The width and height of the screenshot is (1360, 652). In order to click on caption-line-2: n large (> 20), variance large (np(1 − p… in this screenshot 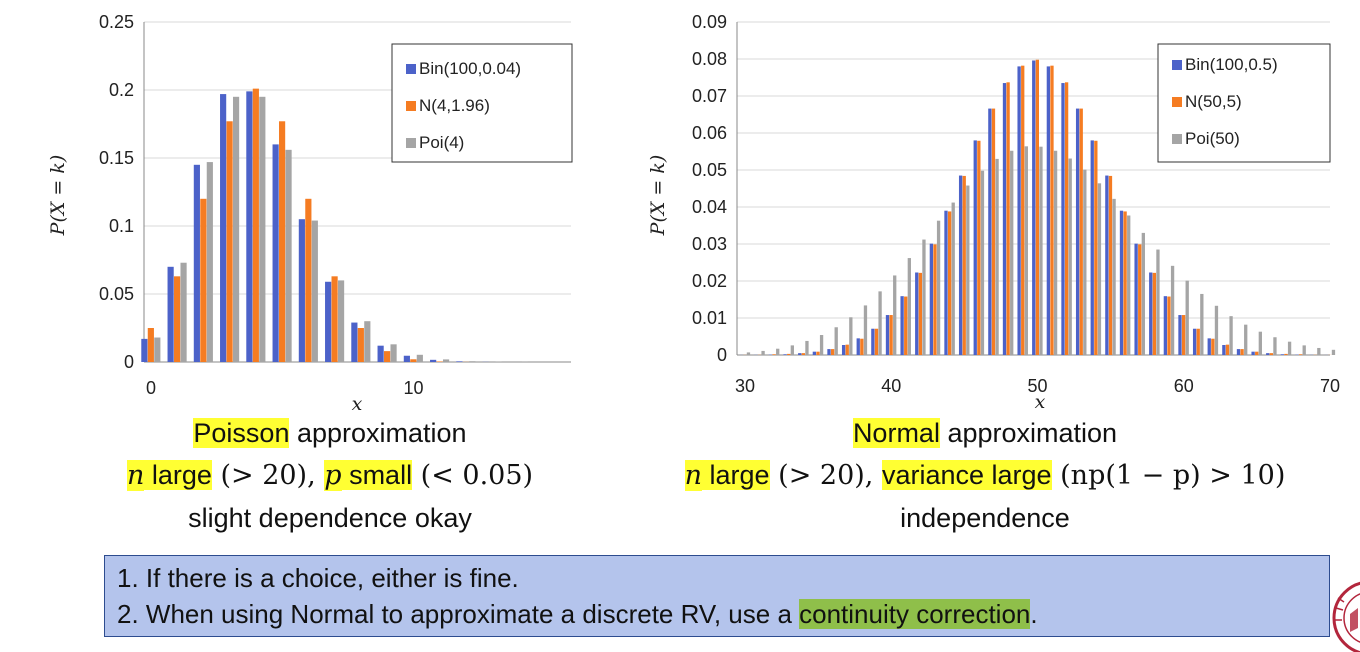, I will do `click(985, 475)`.